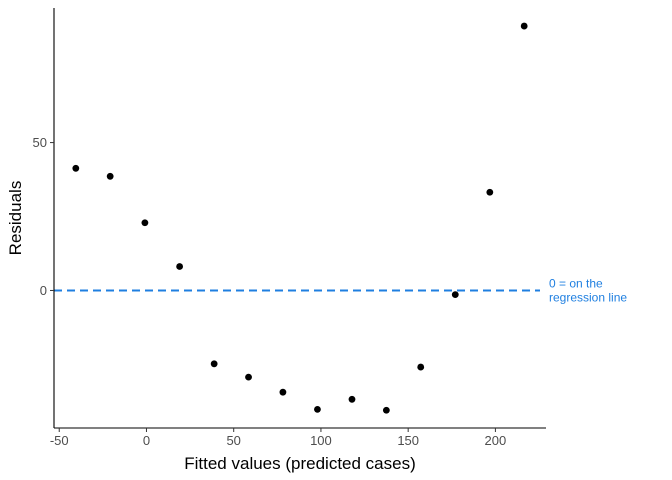  I want to click on x-tick-label: 0, so click(146, 440).